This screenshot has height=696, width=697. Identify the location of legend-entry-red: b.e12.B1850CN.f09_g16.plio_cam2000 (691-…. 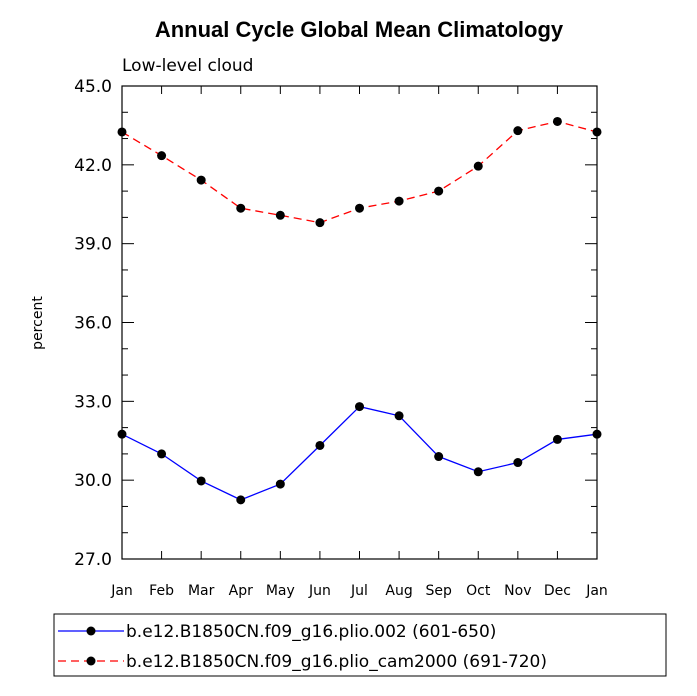
(302, 662).